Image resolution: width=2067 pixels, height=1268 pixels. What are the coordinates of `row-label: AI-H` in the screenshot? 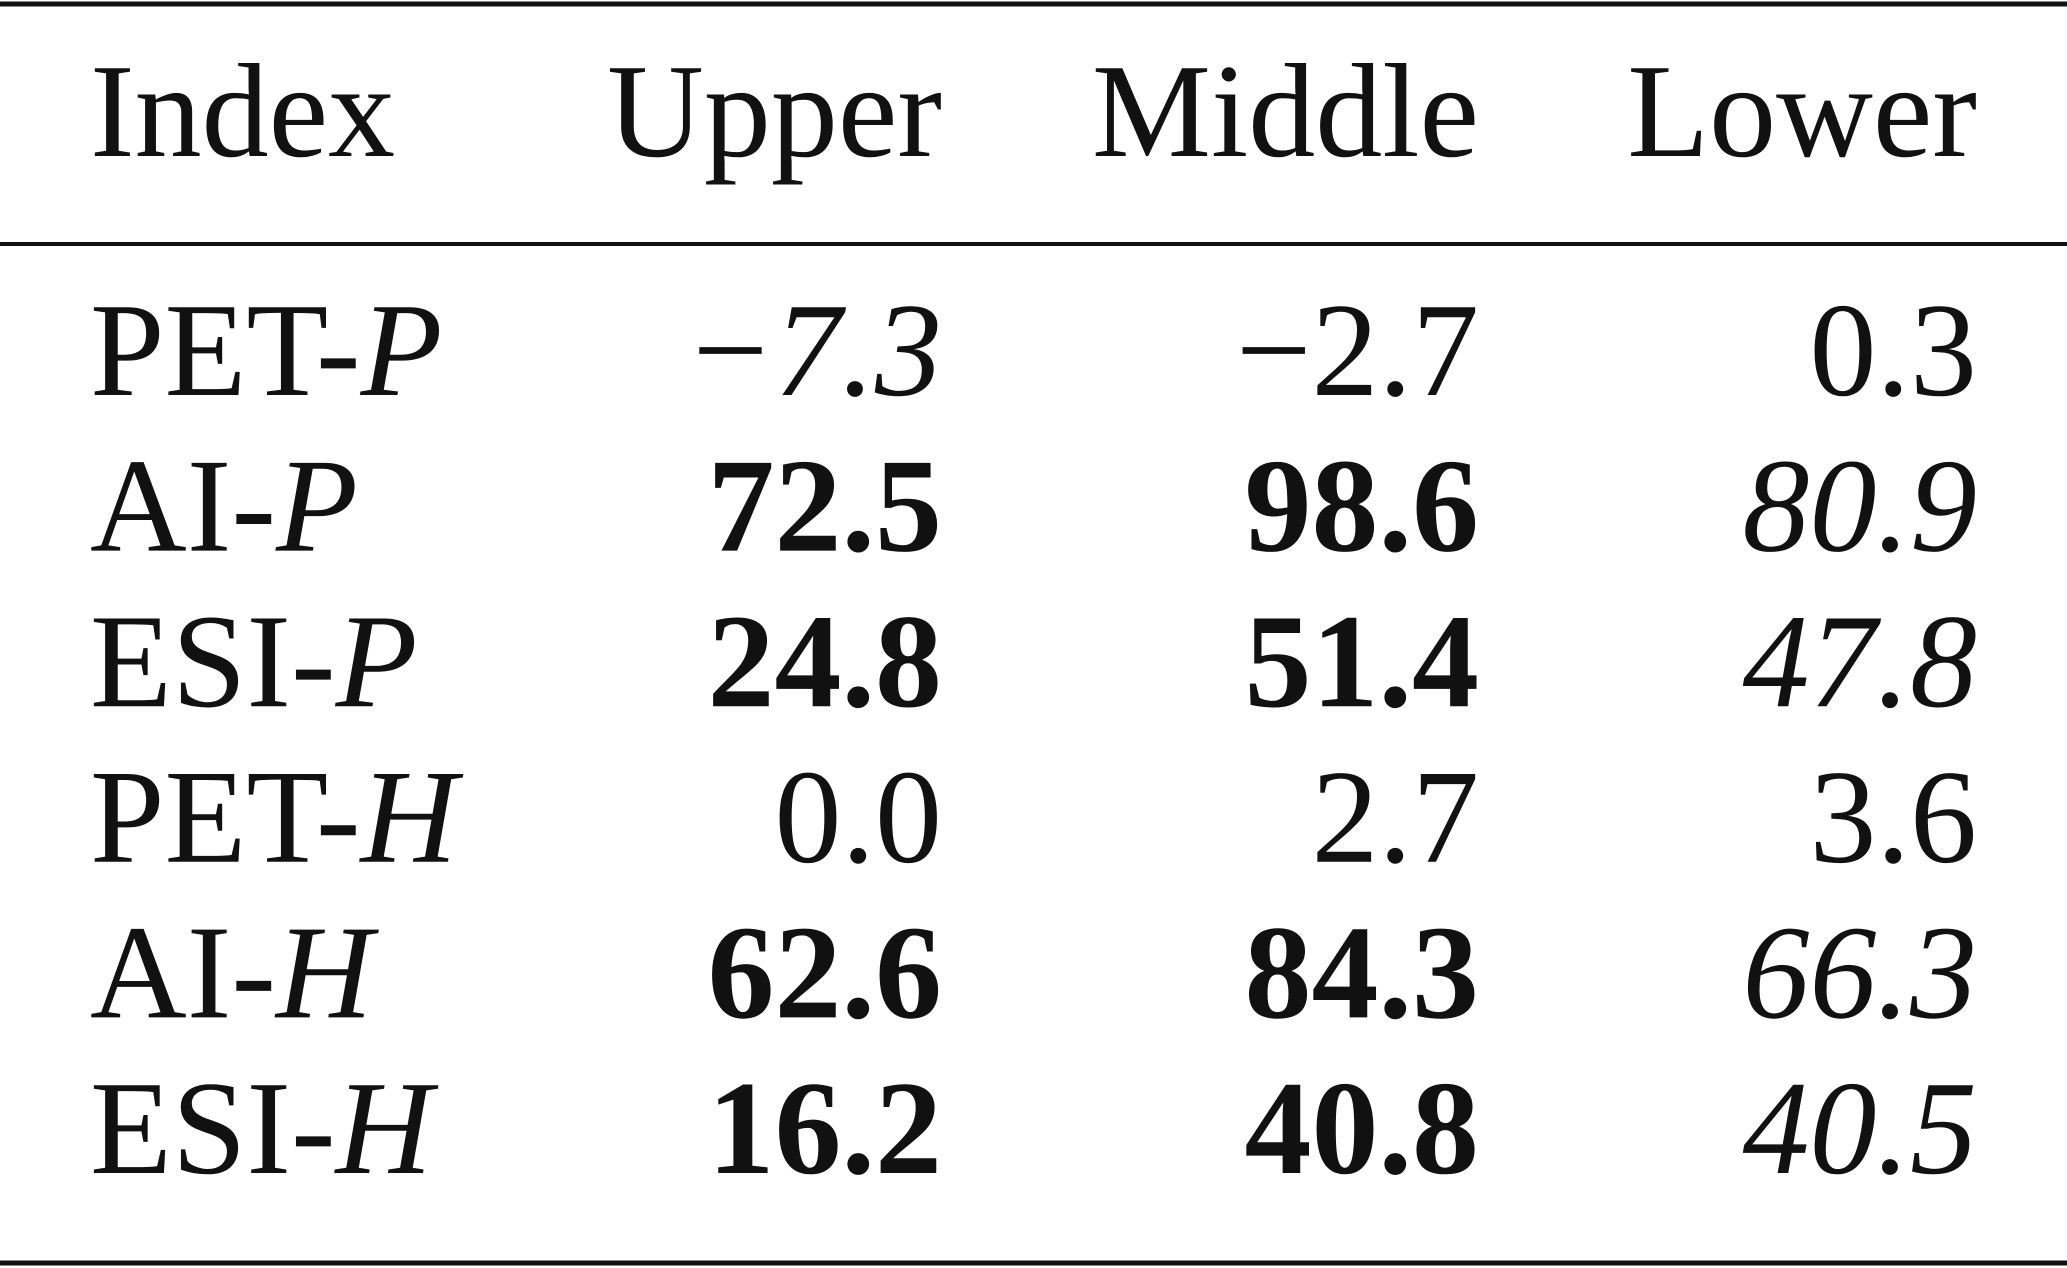 It's located at (234, 972).